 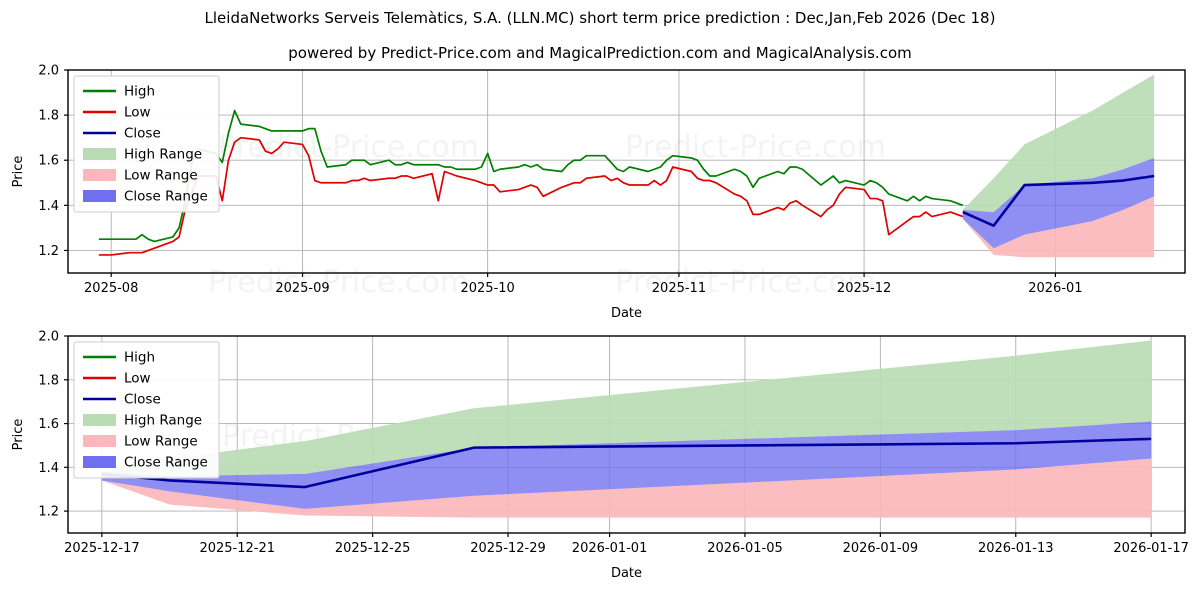 I want to click on x-tick-label: 2025-09, so click(x=302, y=288).